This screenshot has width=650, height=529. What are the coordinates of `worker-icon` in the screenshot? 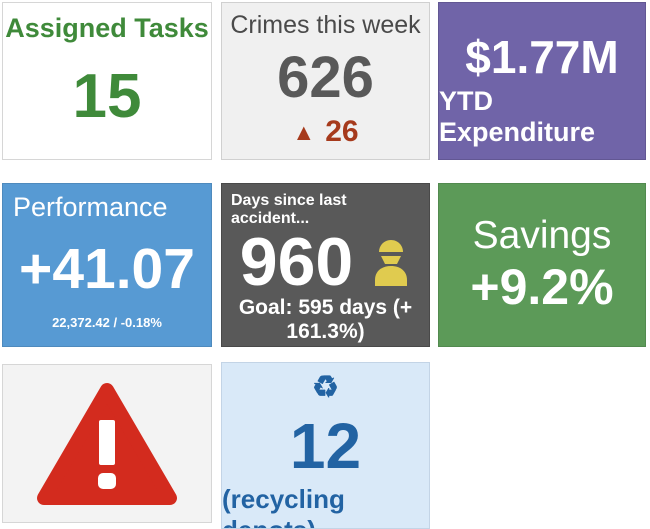 It's located at (391, 262).